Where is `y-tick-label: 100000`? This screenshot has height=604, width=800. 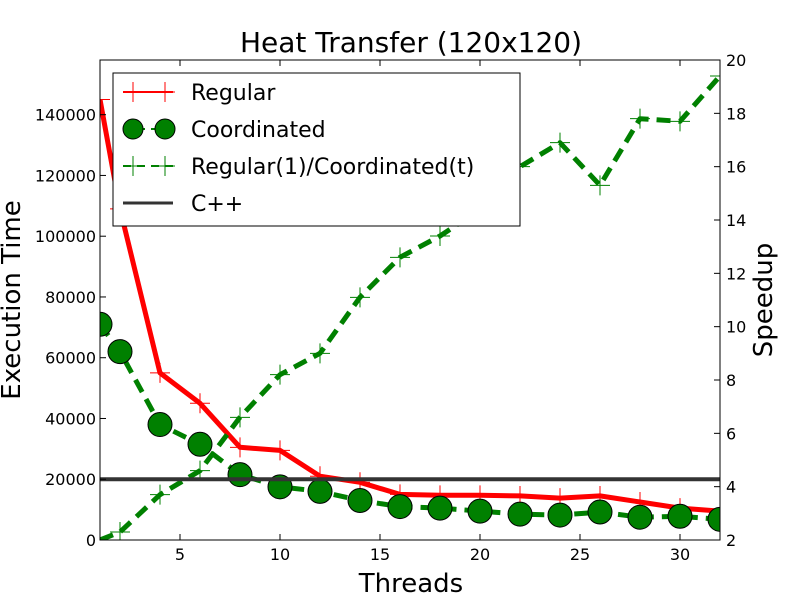
y-tick-label: 100000 is located at coordinates (65, 236).